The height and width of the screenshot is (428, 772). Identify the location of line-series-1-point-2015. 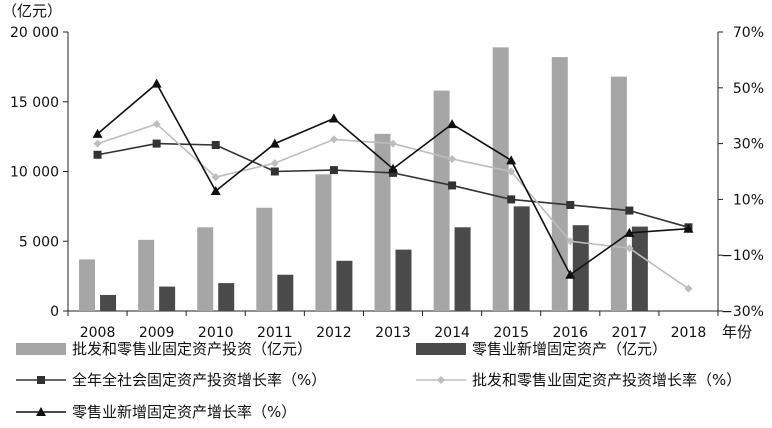
(511, 199).